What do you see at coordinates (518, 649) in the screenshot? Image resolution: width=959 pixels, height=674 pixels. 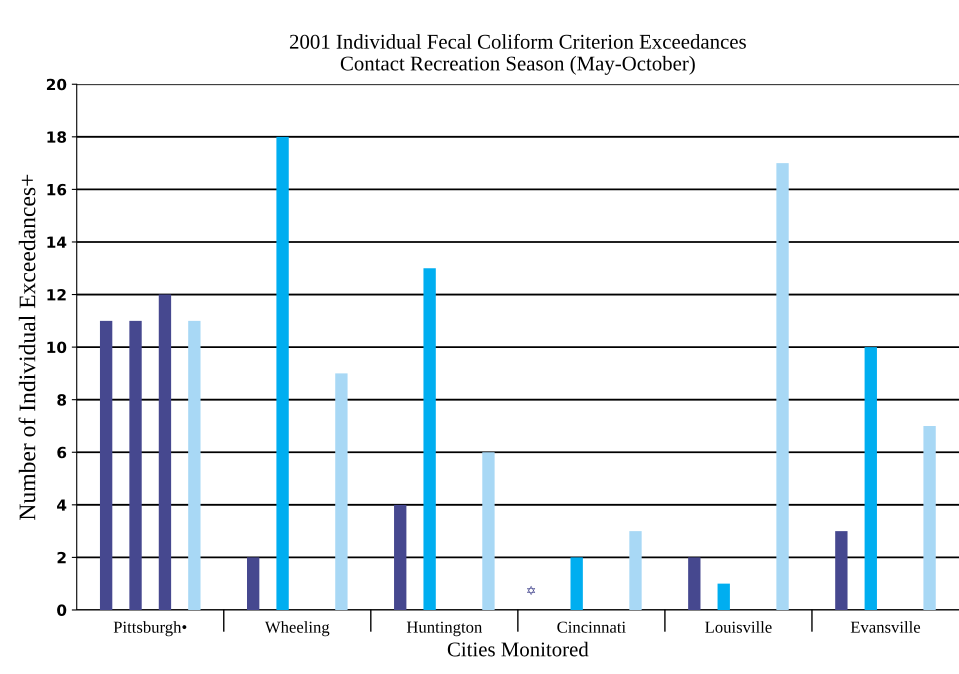 I see `x-axis-title: Cities Monitored` at bounding box center [518, 649].